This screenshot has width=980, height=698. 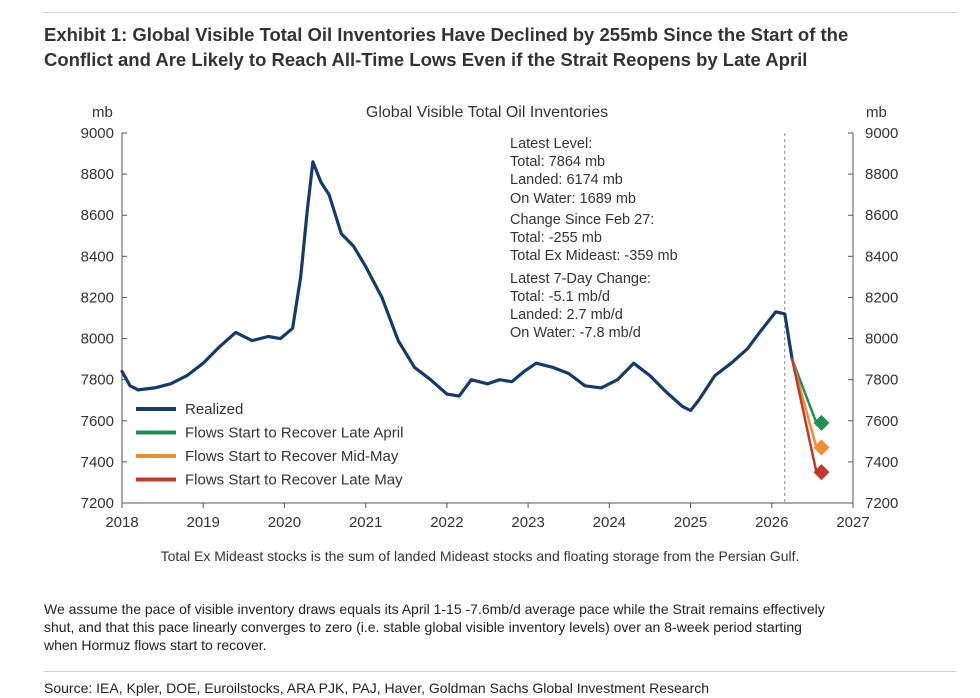 What do you see at coordinates (97, 174) in the screenshot?
I see `y-tick-label-left: 8800` at bounding box center [97, 174].